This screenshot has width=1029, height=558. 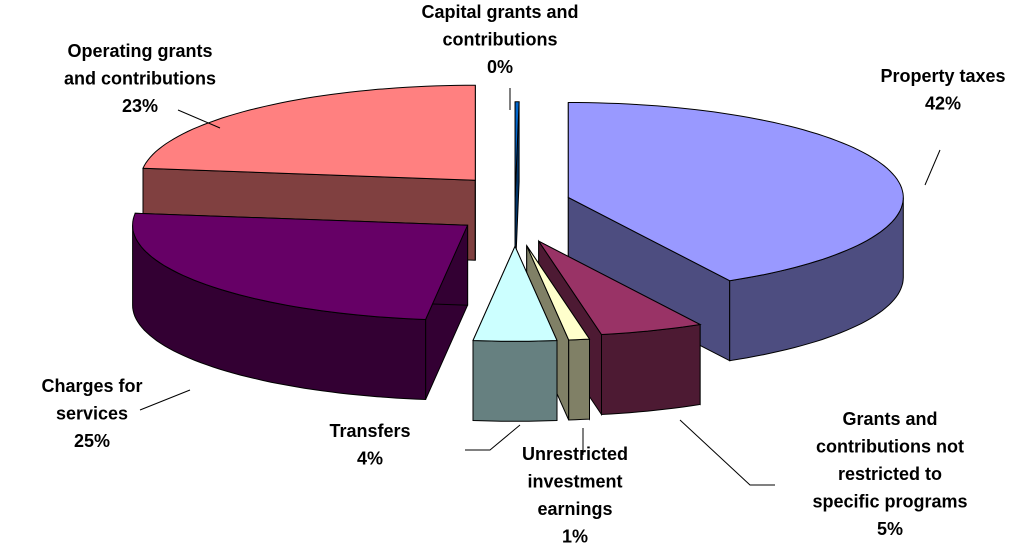 I want to click on slice-label: Property taxes, so click(x=942, y=76).